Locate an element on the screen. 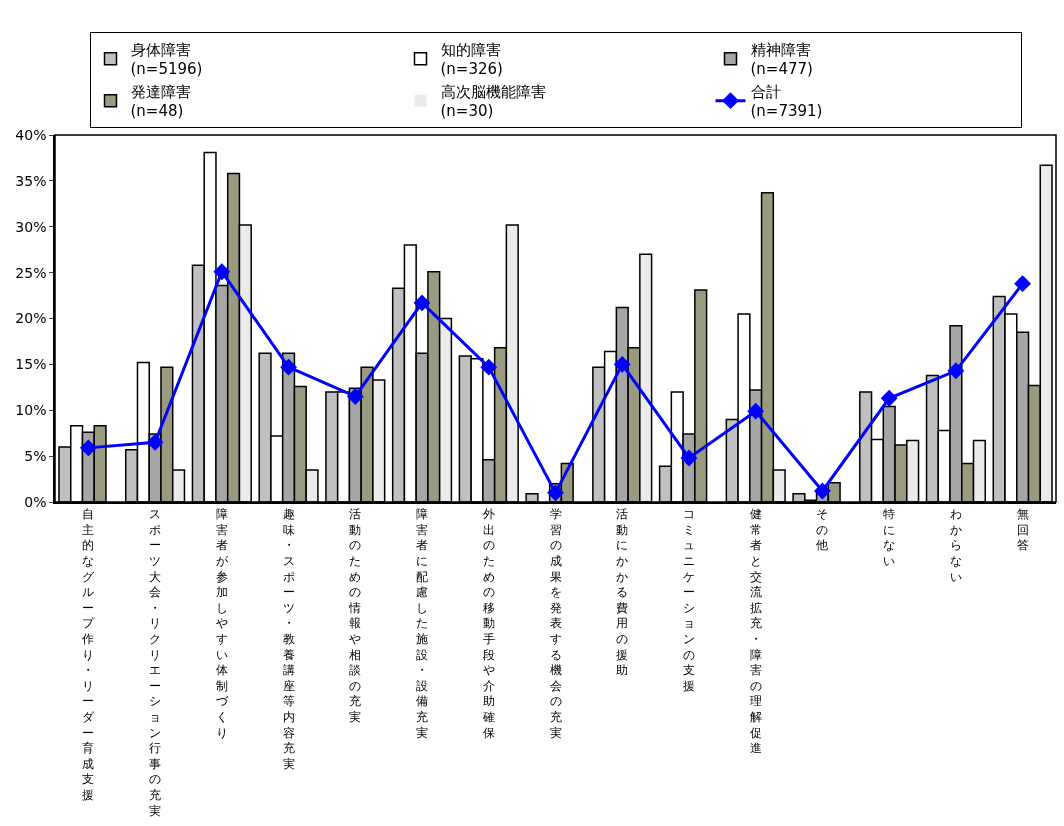  y-tick-label: 35% is located at coordinates (31, 180).